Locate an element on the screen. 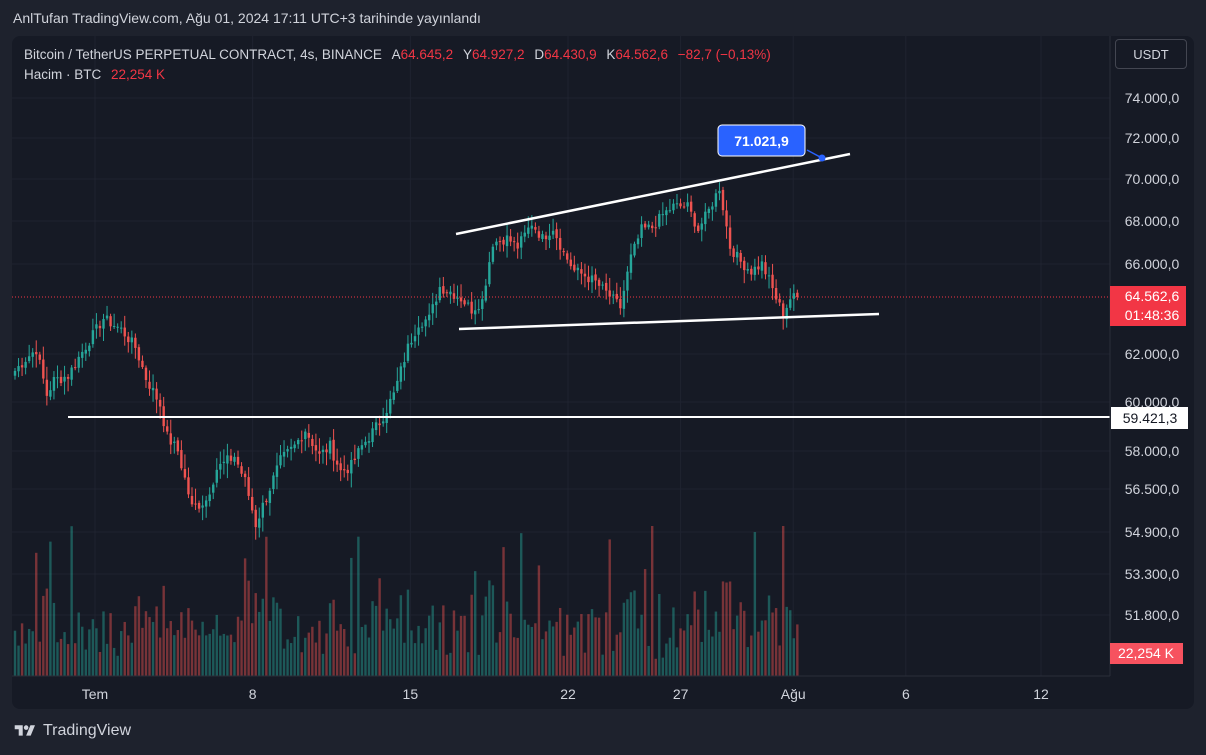 This screenshot has width=1206, height=755. callout-anchor is located at coordinates (822, 158).